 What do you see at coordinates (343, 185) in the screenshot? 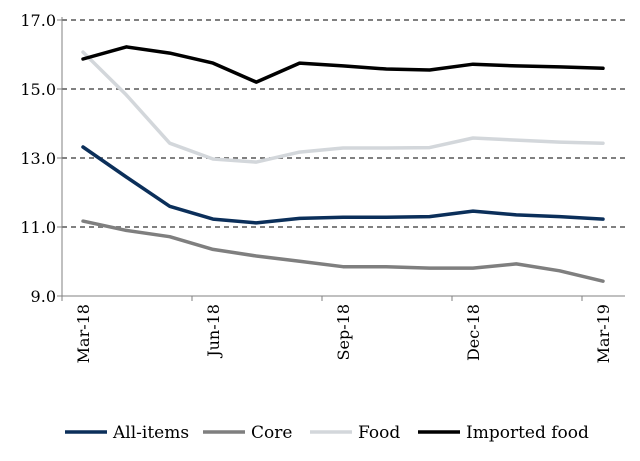
I see `series-line-all-items` at bounding box center [343, 185].